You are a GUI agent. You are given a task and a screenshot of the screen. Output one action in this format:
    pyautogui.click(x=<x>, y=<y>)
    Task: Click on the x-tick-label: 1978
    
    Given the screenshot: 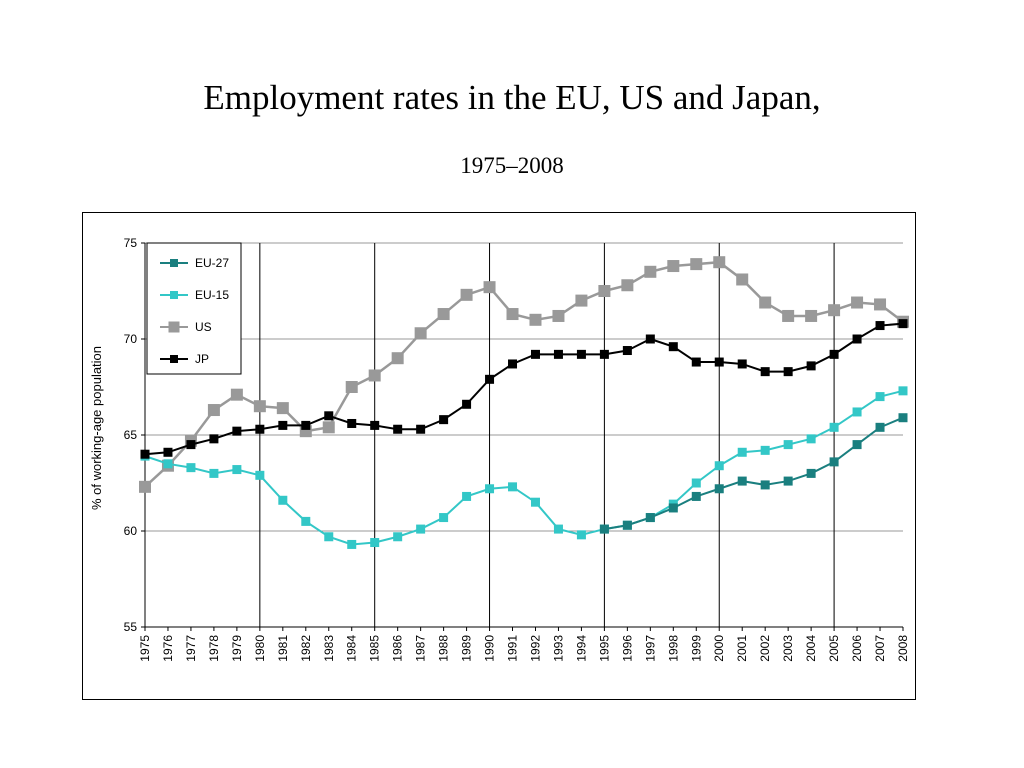 What is the action you would take?
    pyautogui.click(x=214, y=648)
    